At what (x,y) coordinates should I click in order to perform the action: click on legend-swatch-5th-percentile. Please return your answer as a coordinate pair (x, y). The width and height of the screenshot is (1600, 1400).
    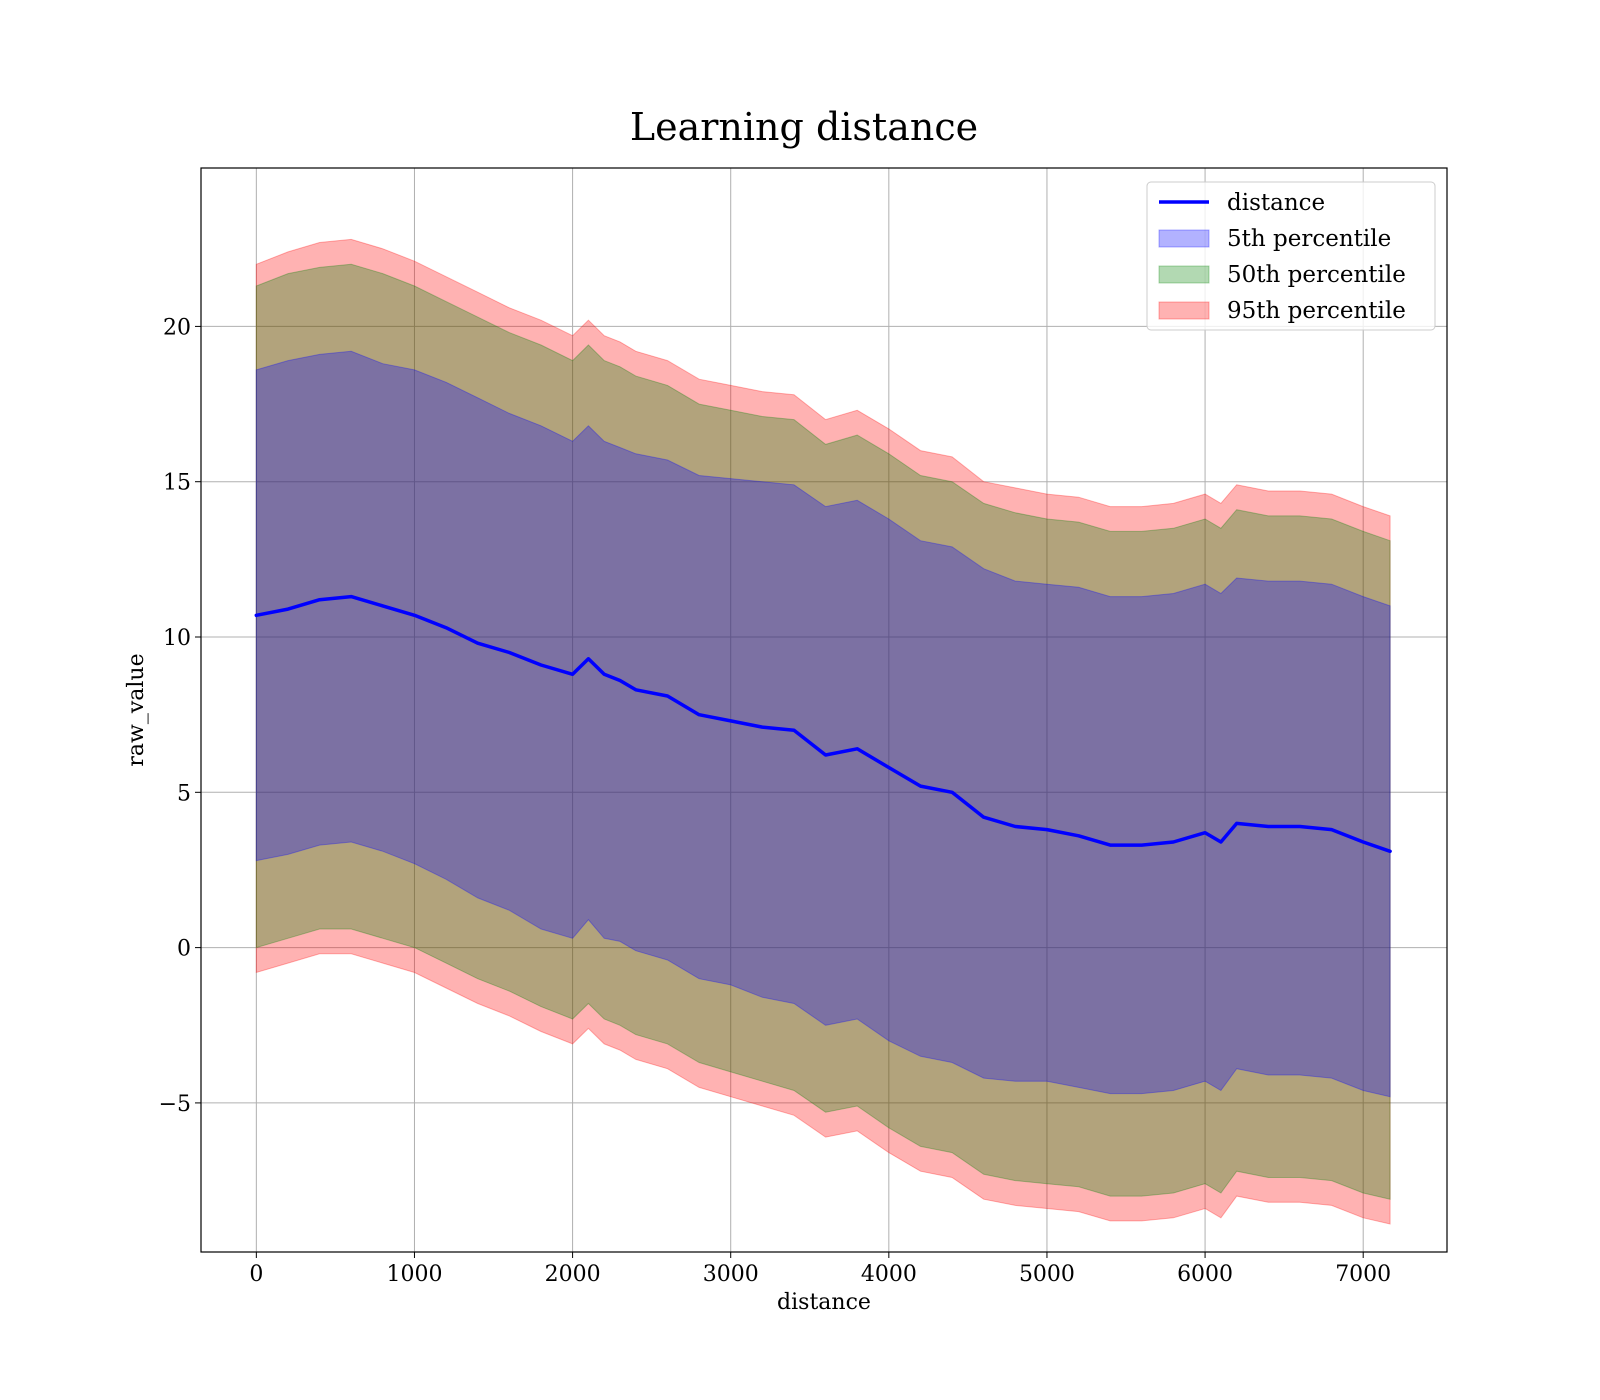
    Looking at the image, I should click on (1184, 238).